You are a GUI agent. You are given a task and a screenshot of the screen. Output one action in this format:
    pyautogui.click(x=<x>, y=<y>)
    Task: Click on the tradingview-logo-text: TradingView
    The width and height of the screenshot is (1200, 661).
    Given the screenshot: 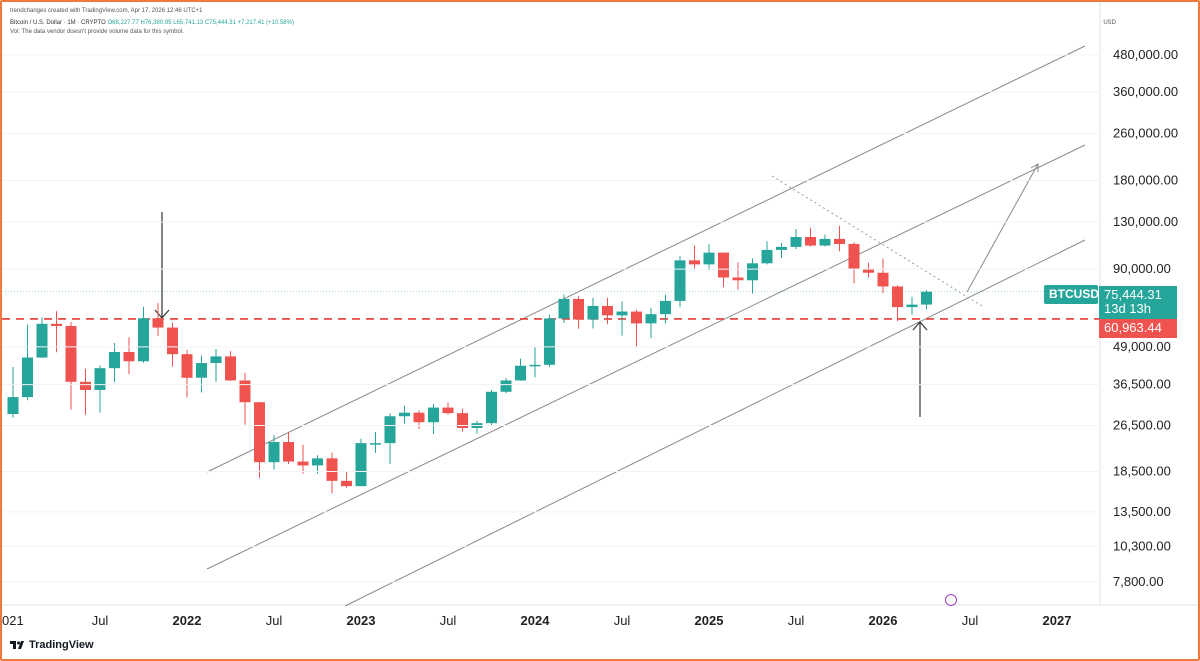 What is the action you would take?
    pyautogui.click(x=61, y=645)
    